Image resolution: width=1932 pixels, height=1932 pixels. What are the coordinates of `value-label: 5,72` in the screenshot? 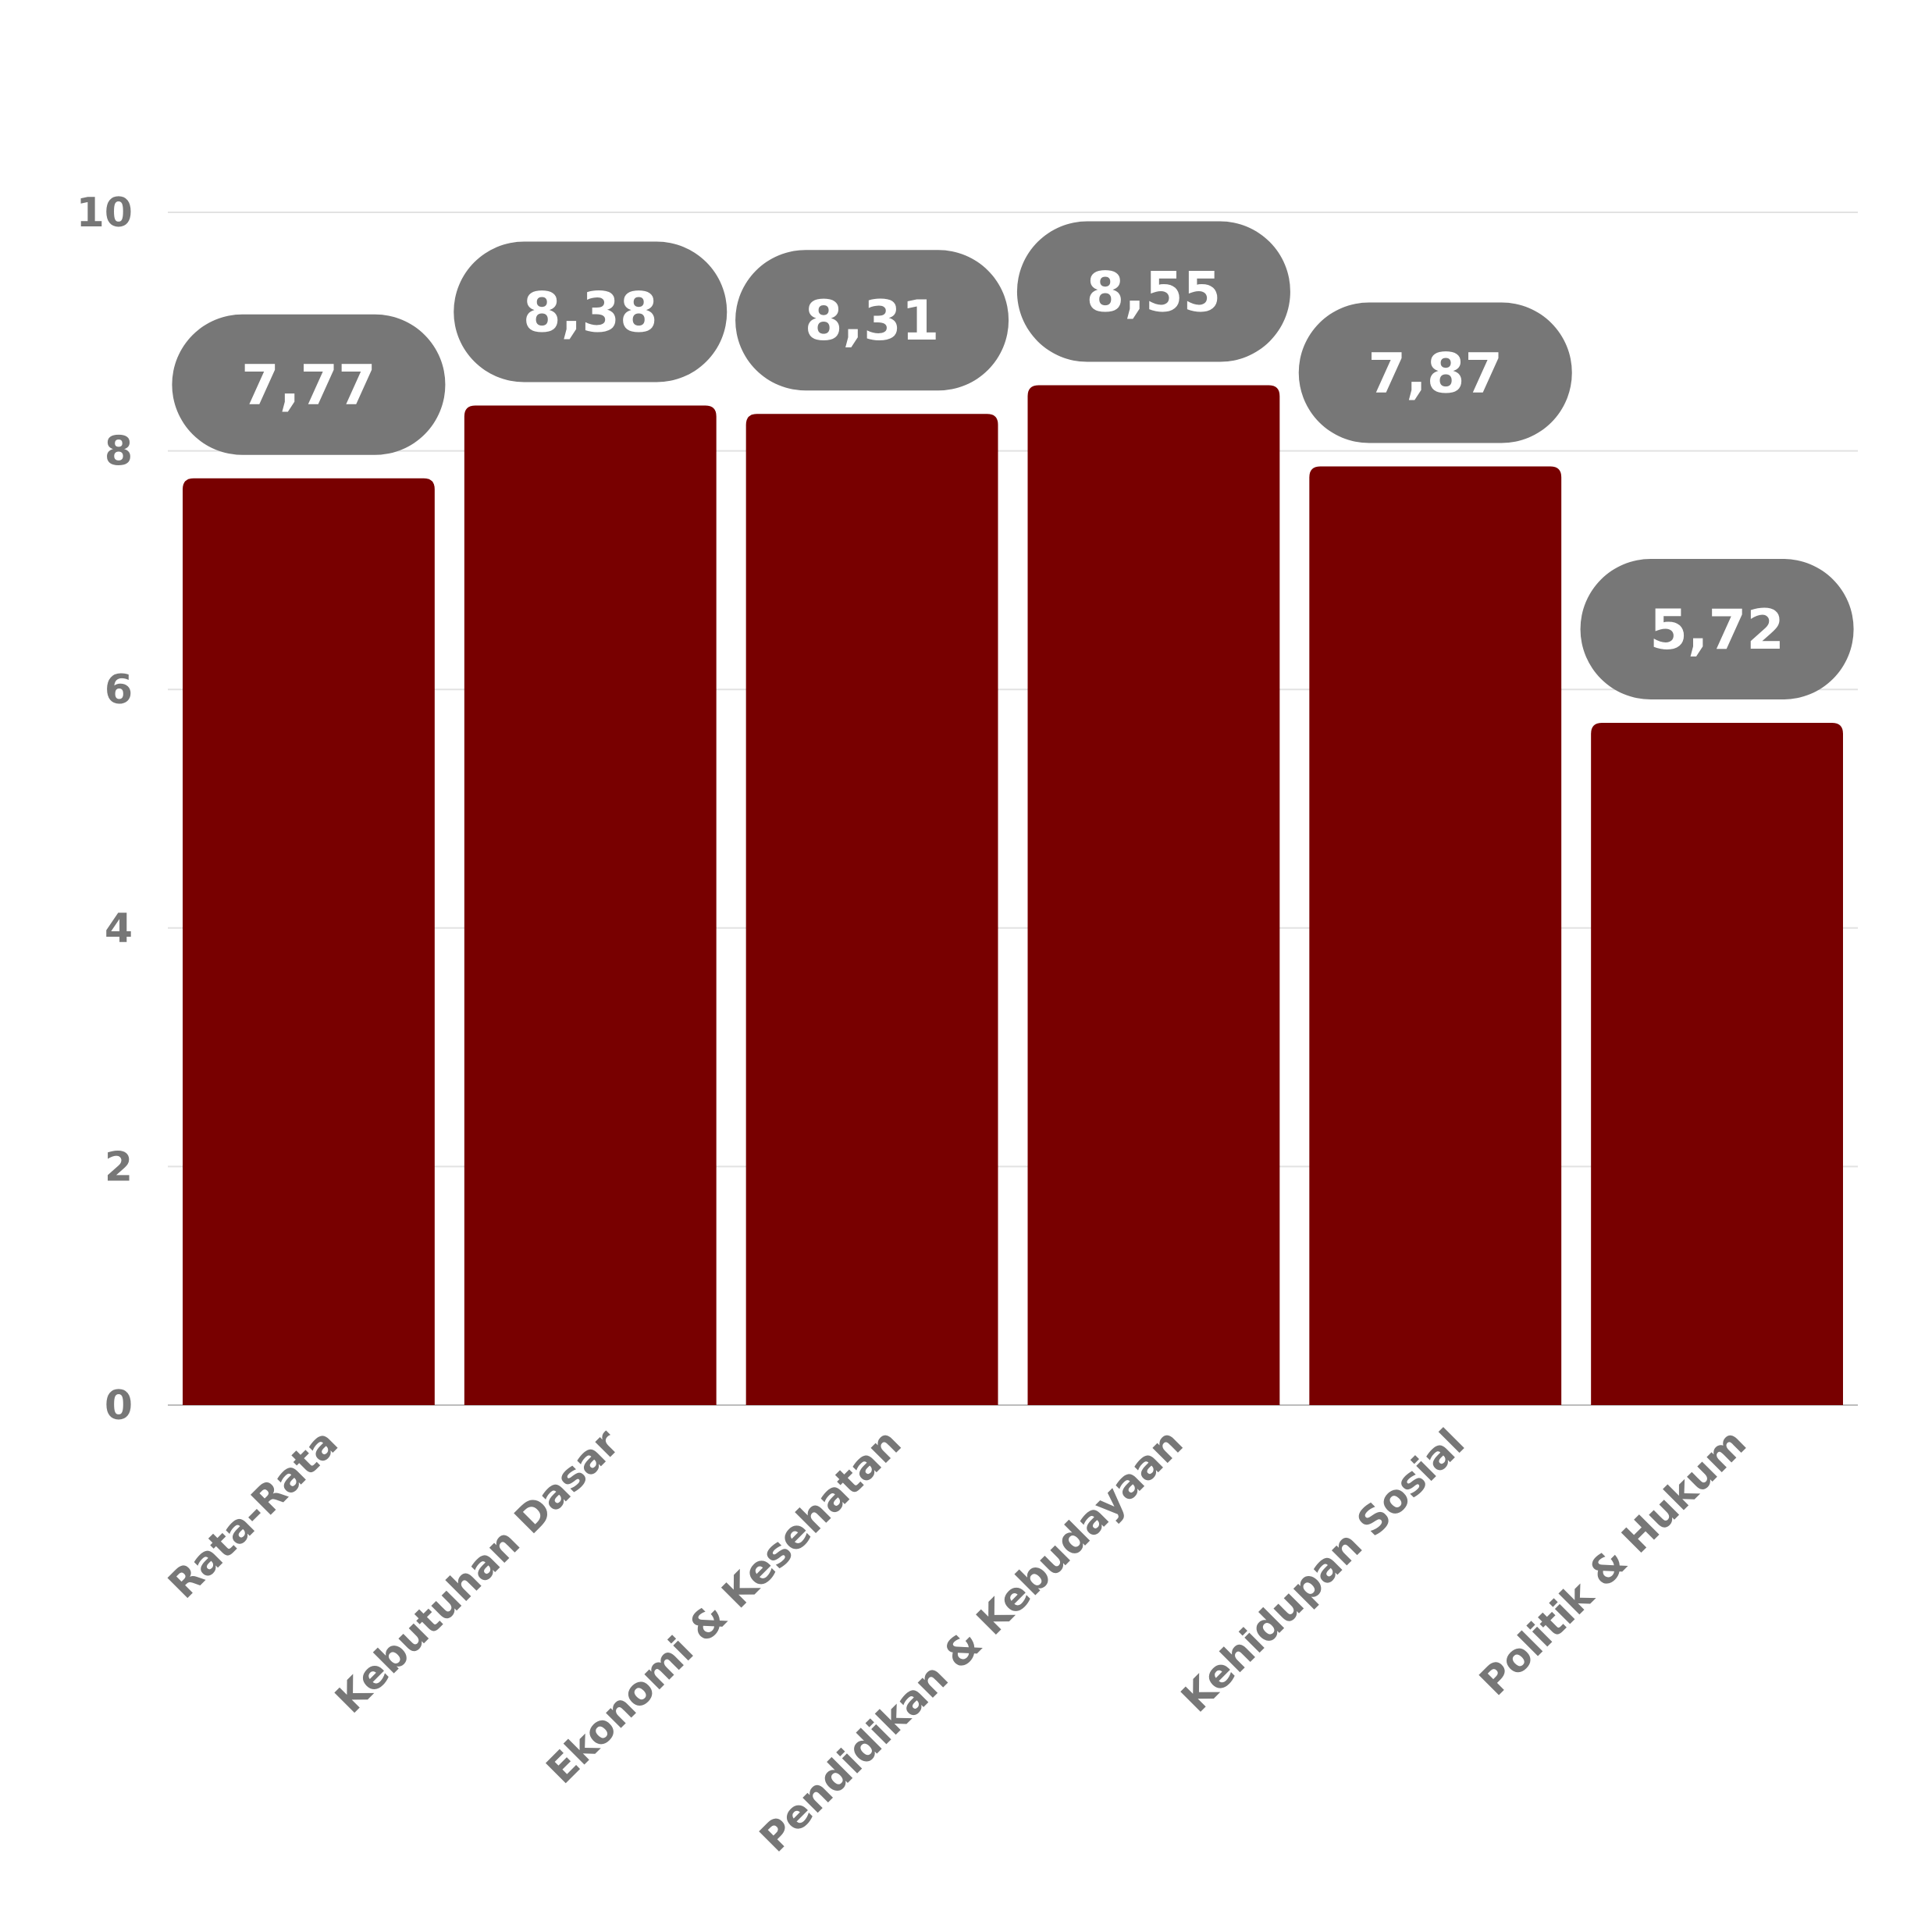 It's located at (1717, 630).